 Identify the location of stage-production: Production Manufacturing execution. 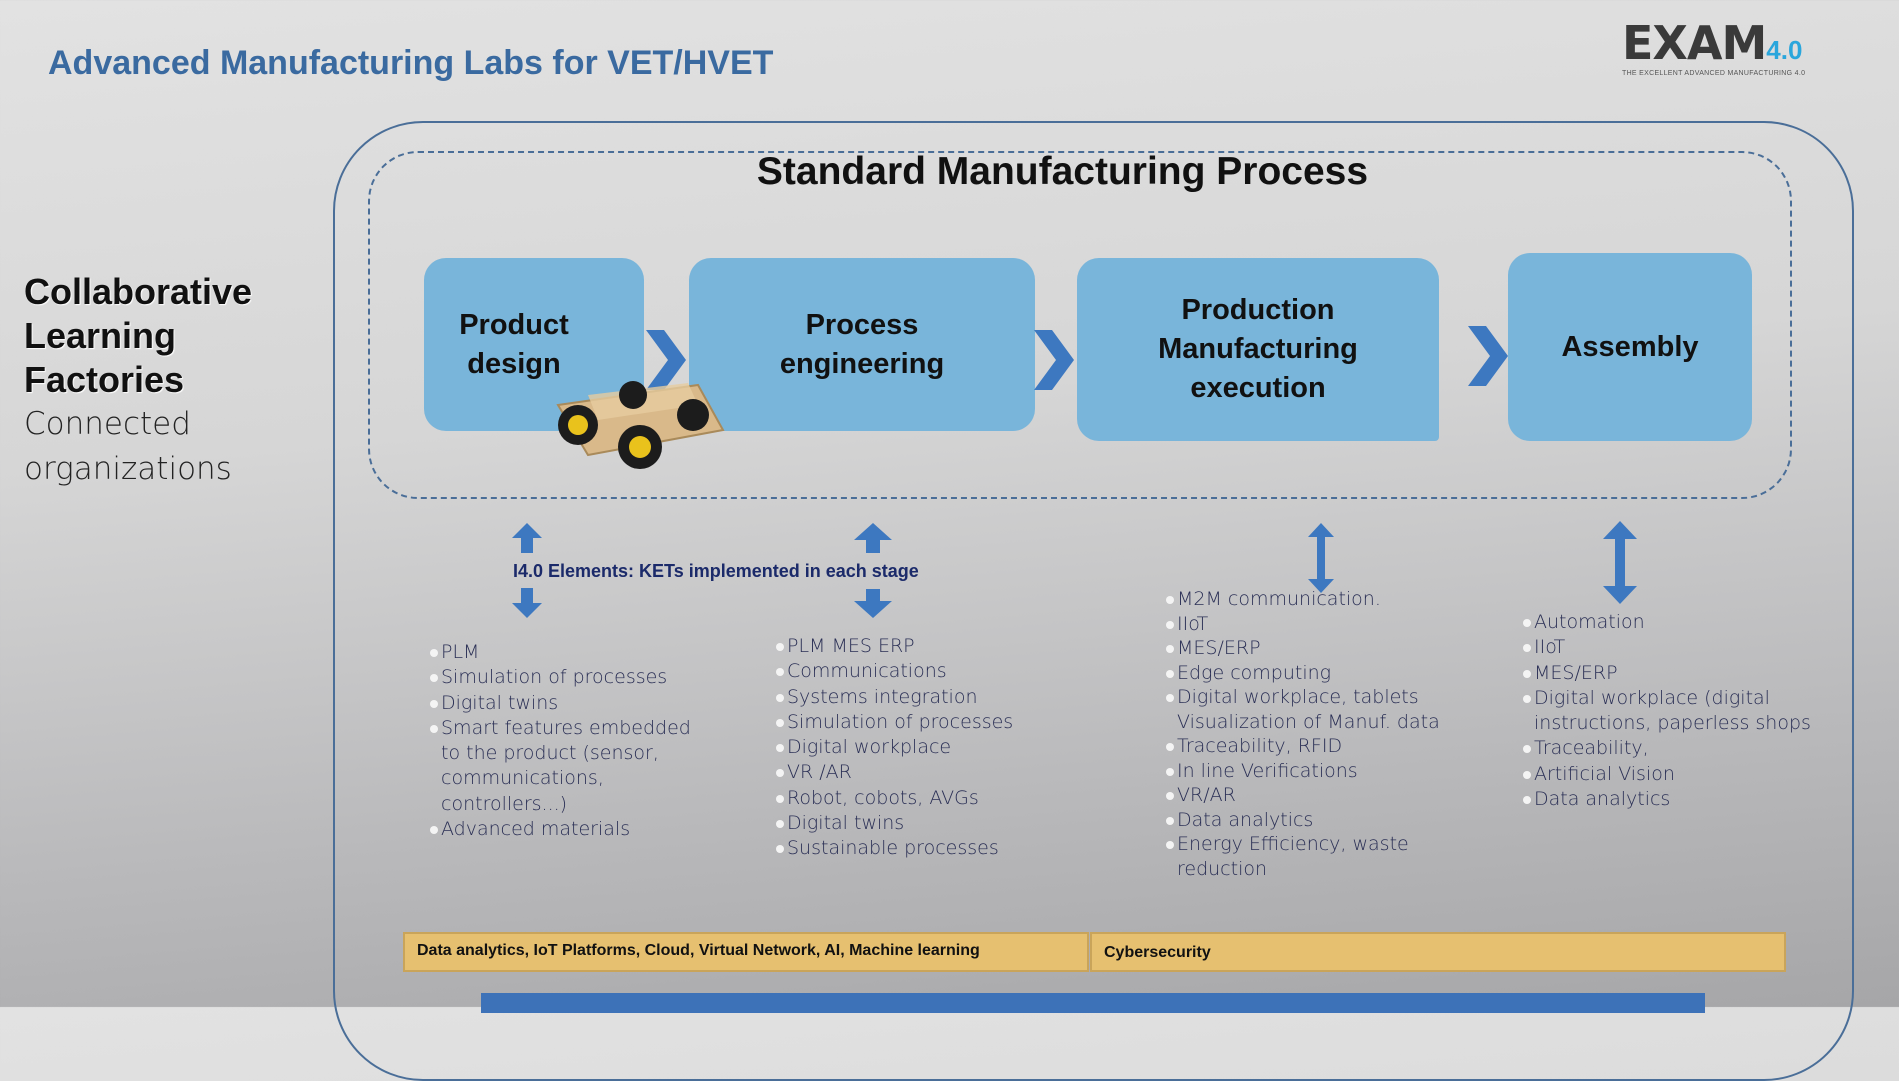
(1258, 349).